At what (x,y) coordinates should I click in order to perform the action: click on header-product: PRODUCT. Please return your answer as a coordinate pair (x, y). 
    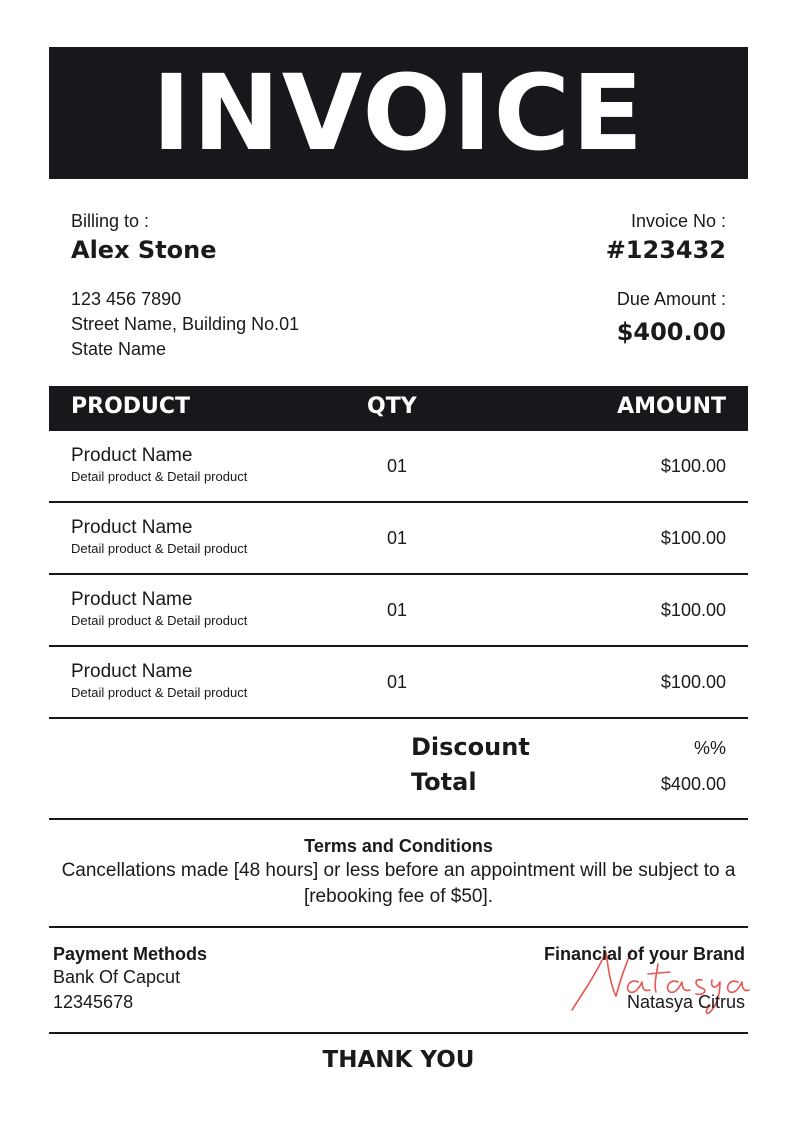
    Looking at the image, I should click on (131, 406).